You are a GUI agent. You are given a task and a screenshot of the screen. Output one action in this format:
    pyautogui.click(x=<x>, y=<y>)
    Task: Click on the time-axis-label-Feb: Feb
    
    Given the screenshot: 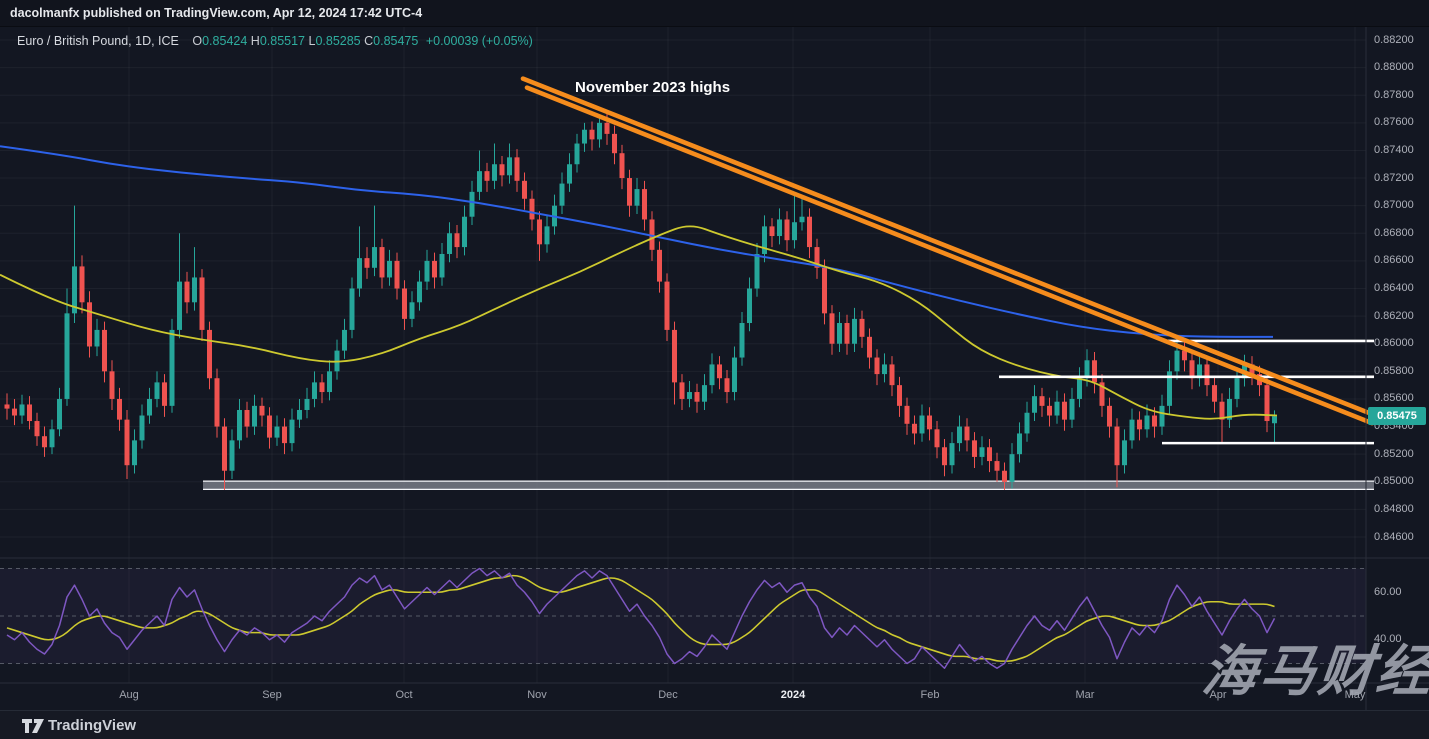 What is the action you would take?
    pyautogui.click(x=930, y=695)
    